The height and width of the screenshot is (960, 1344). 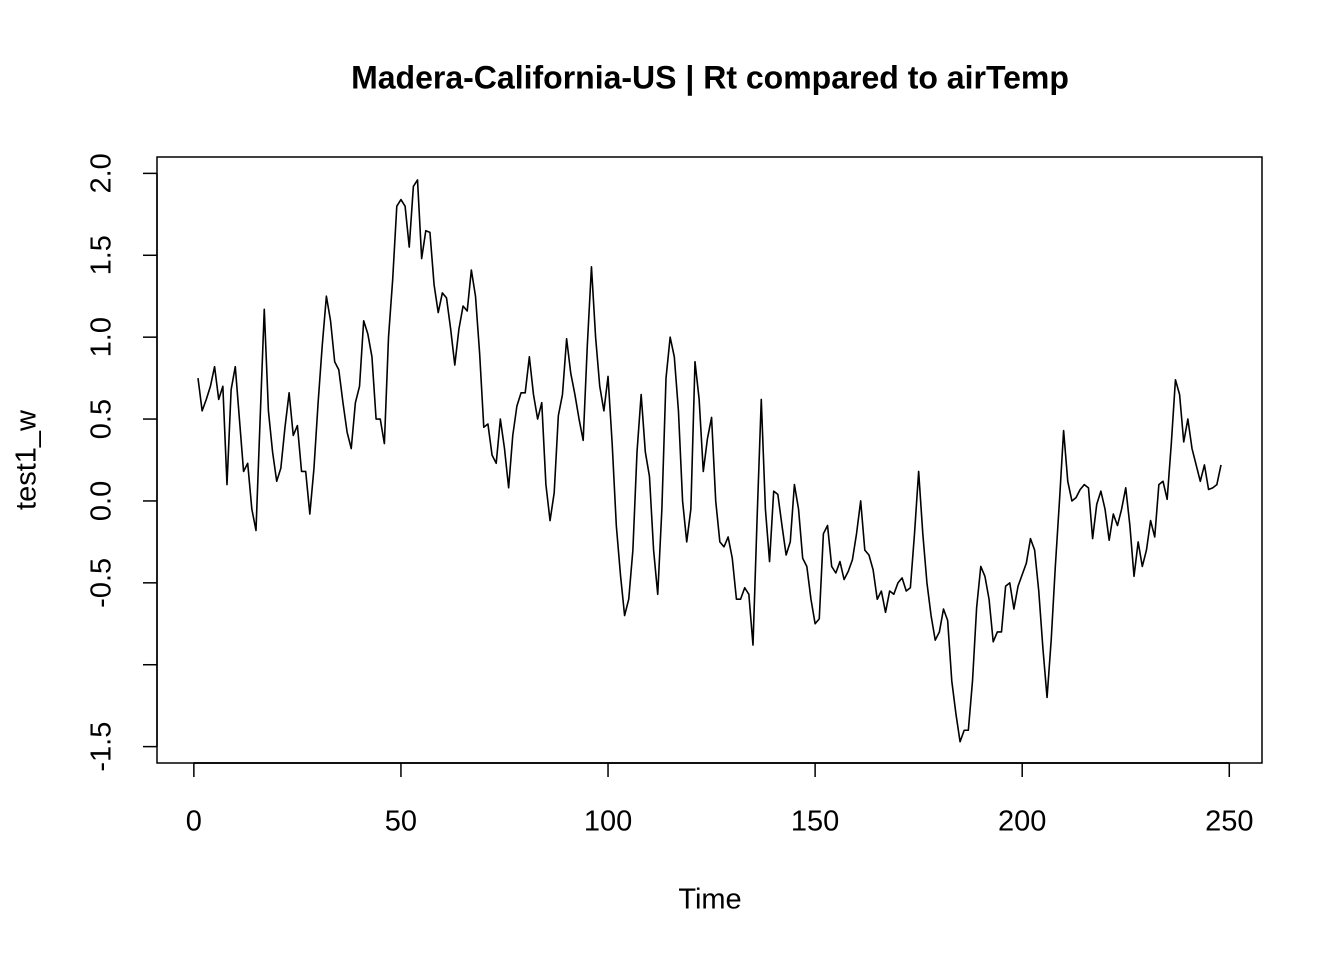 I want to click on y-tick-label: -0.5, so click(x=102, y=583).